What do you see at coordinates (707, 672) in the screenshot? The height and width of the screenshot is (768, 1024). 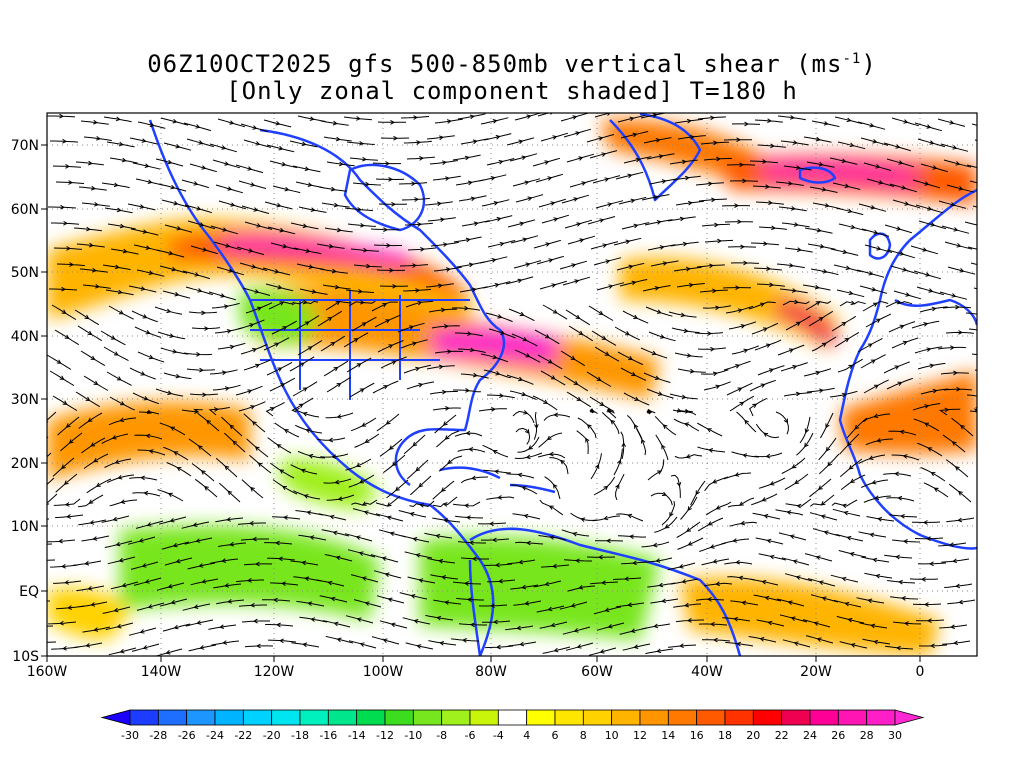 I see `x-tick-label: 40W` at bounding box center [707, 672].